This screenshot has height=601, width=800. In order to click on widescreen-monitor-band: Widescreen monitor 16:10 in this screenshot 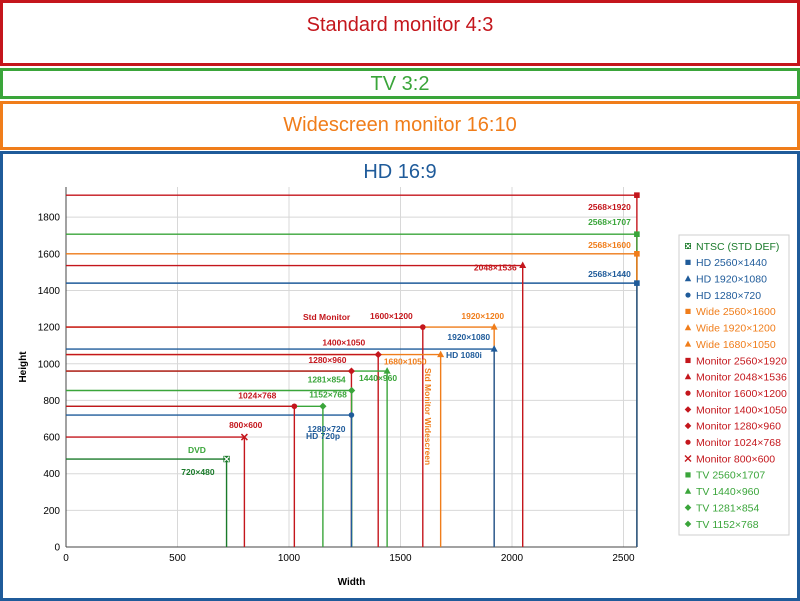, I will do `click(400, 125)`.